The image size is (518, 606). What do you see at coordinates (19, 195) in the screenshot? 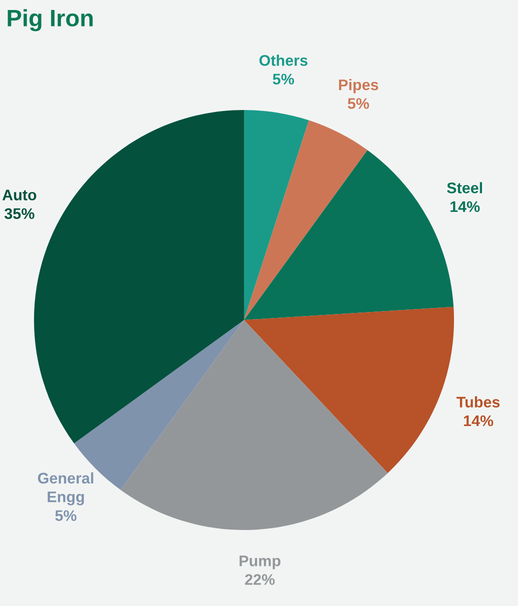
I see `slice-label: Auto` at bounding box center [19, 195].